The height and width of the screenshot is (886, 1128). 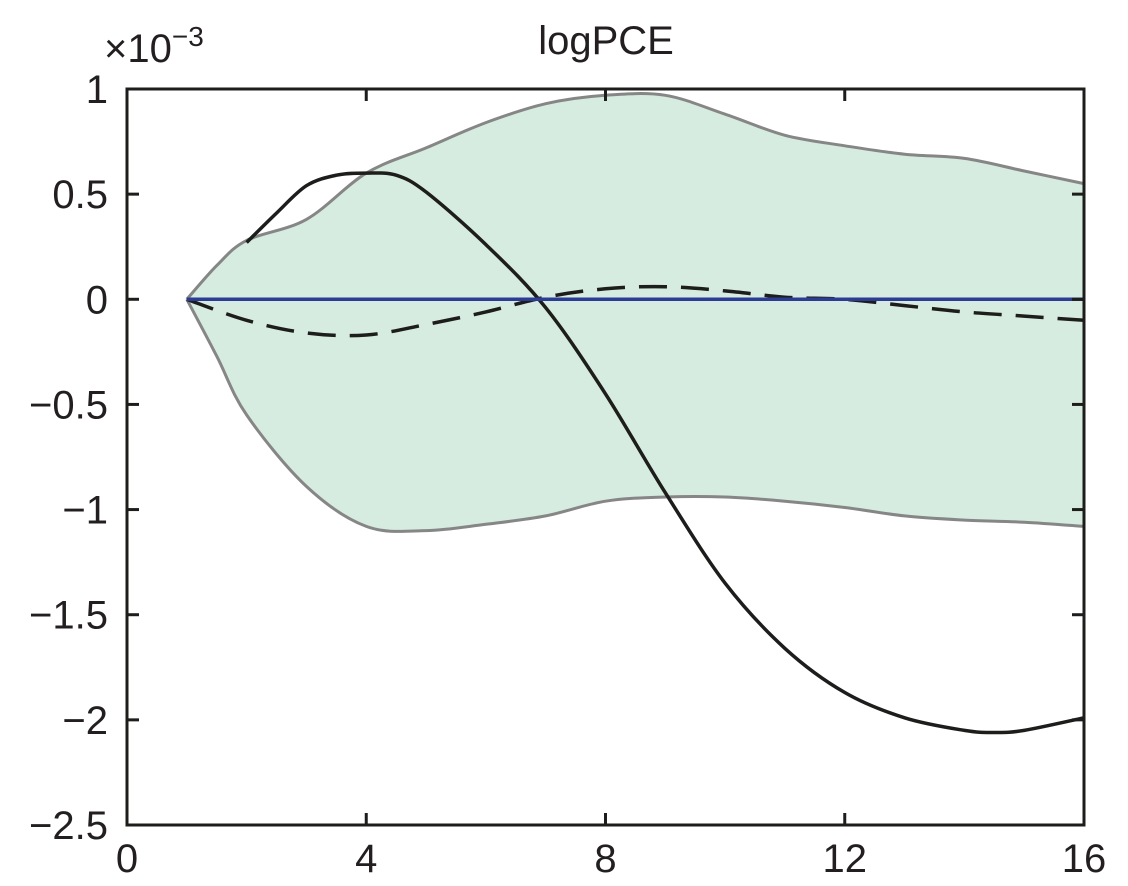 What do you see at coordinates (97, 300) in the screenshot?
I see `y-tick-label: 0` at bounding box center [97, 300].